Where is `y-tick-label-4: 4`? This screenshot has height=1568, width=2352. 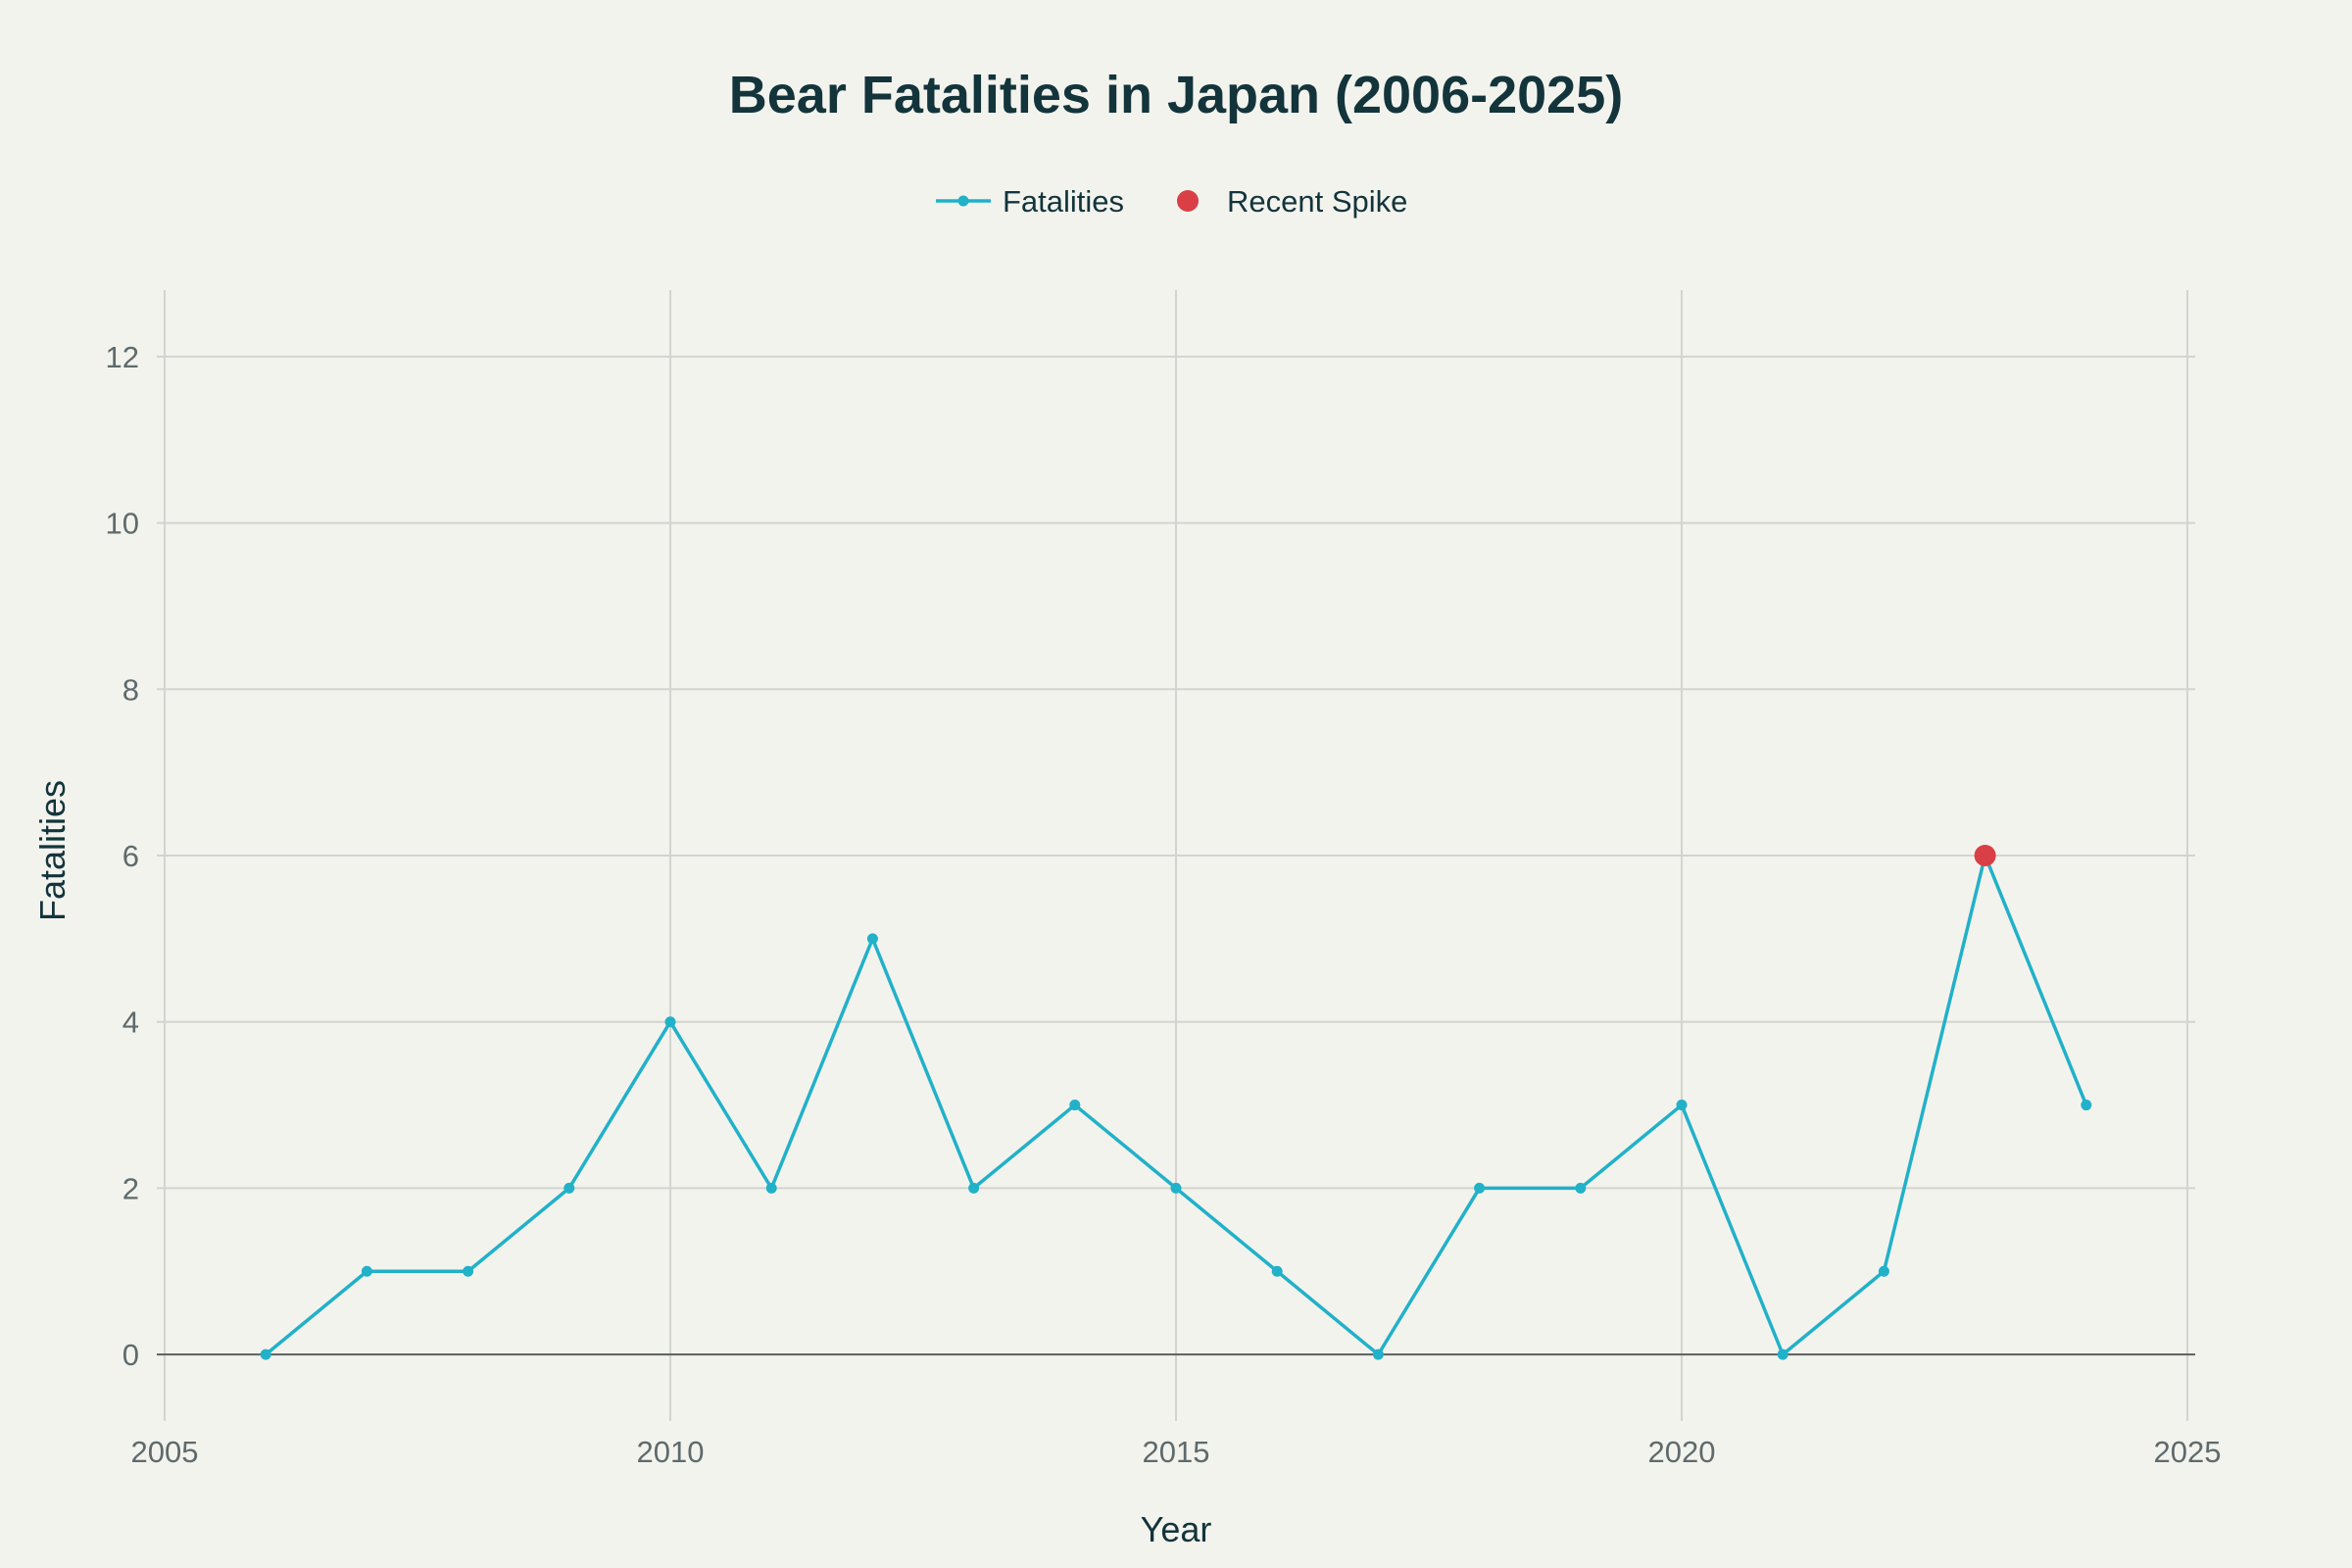 y-tick-label-4: 4 is located at coordinates (130, 1022).